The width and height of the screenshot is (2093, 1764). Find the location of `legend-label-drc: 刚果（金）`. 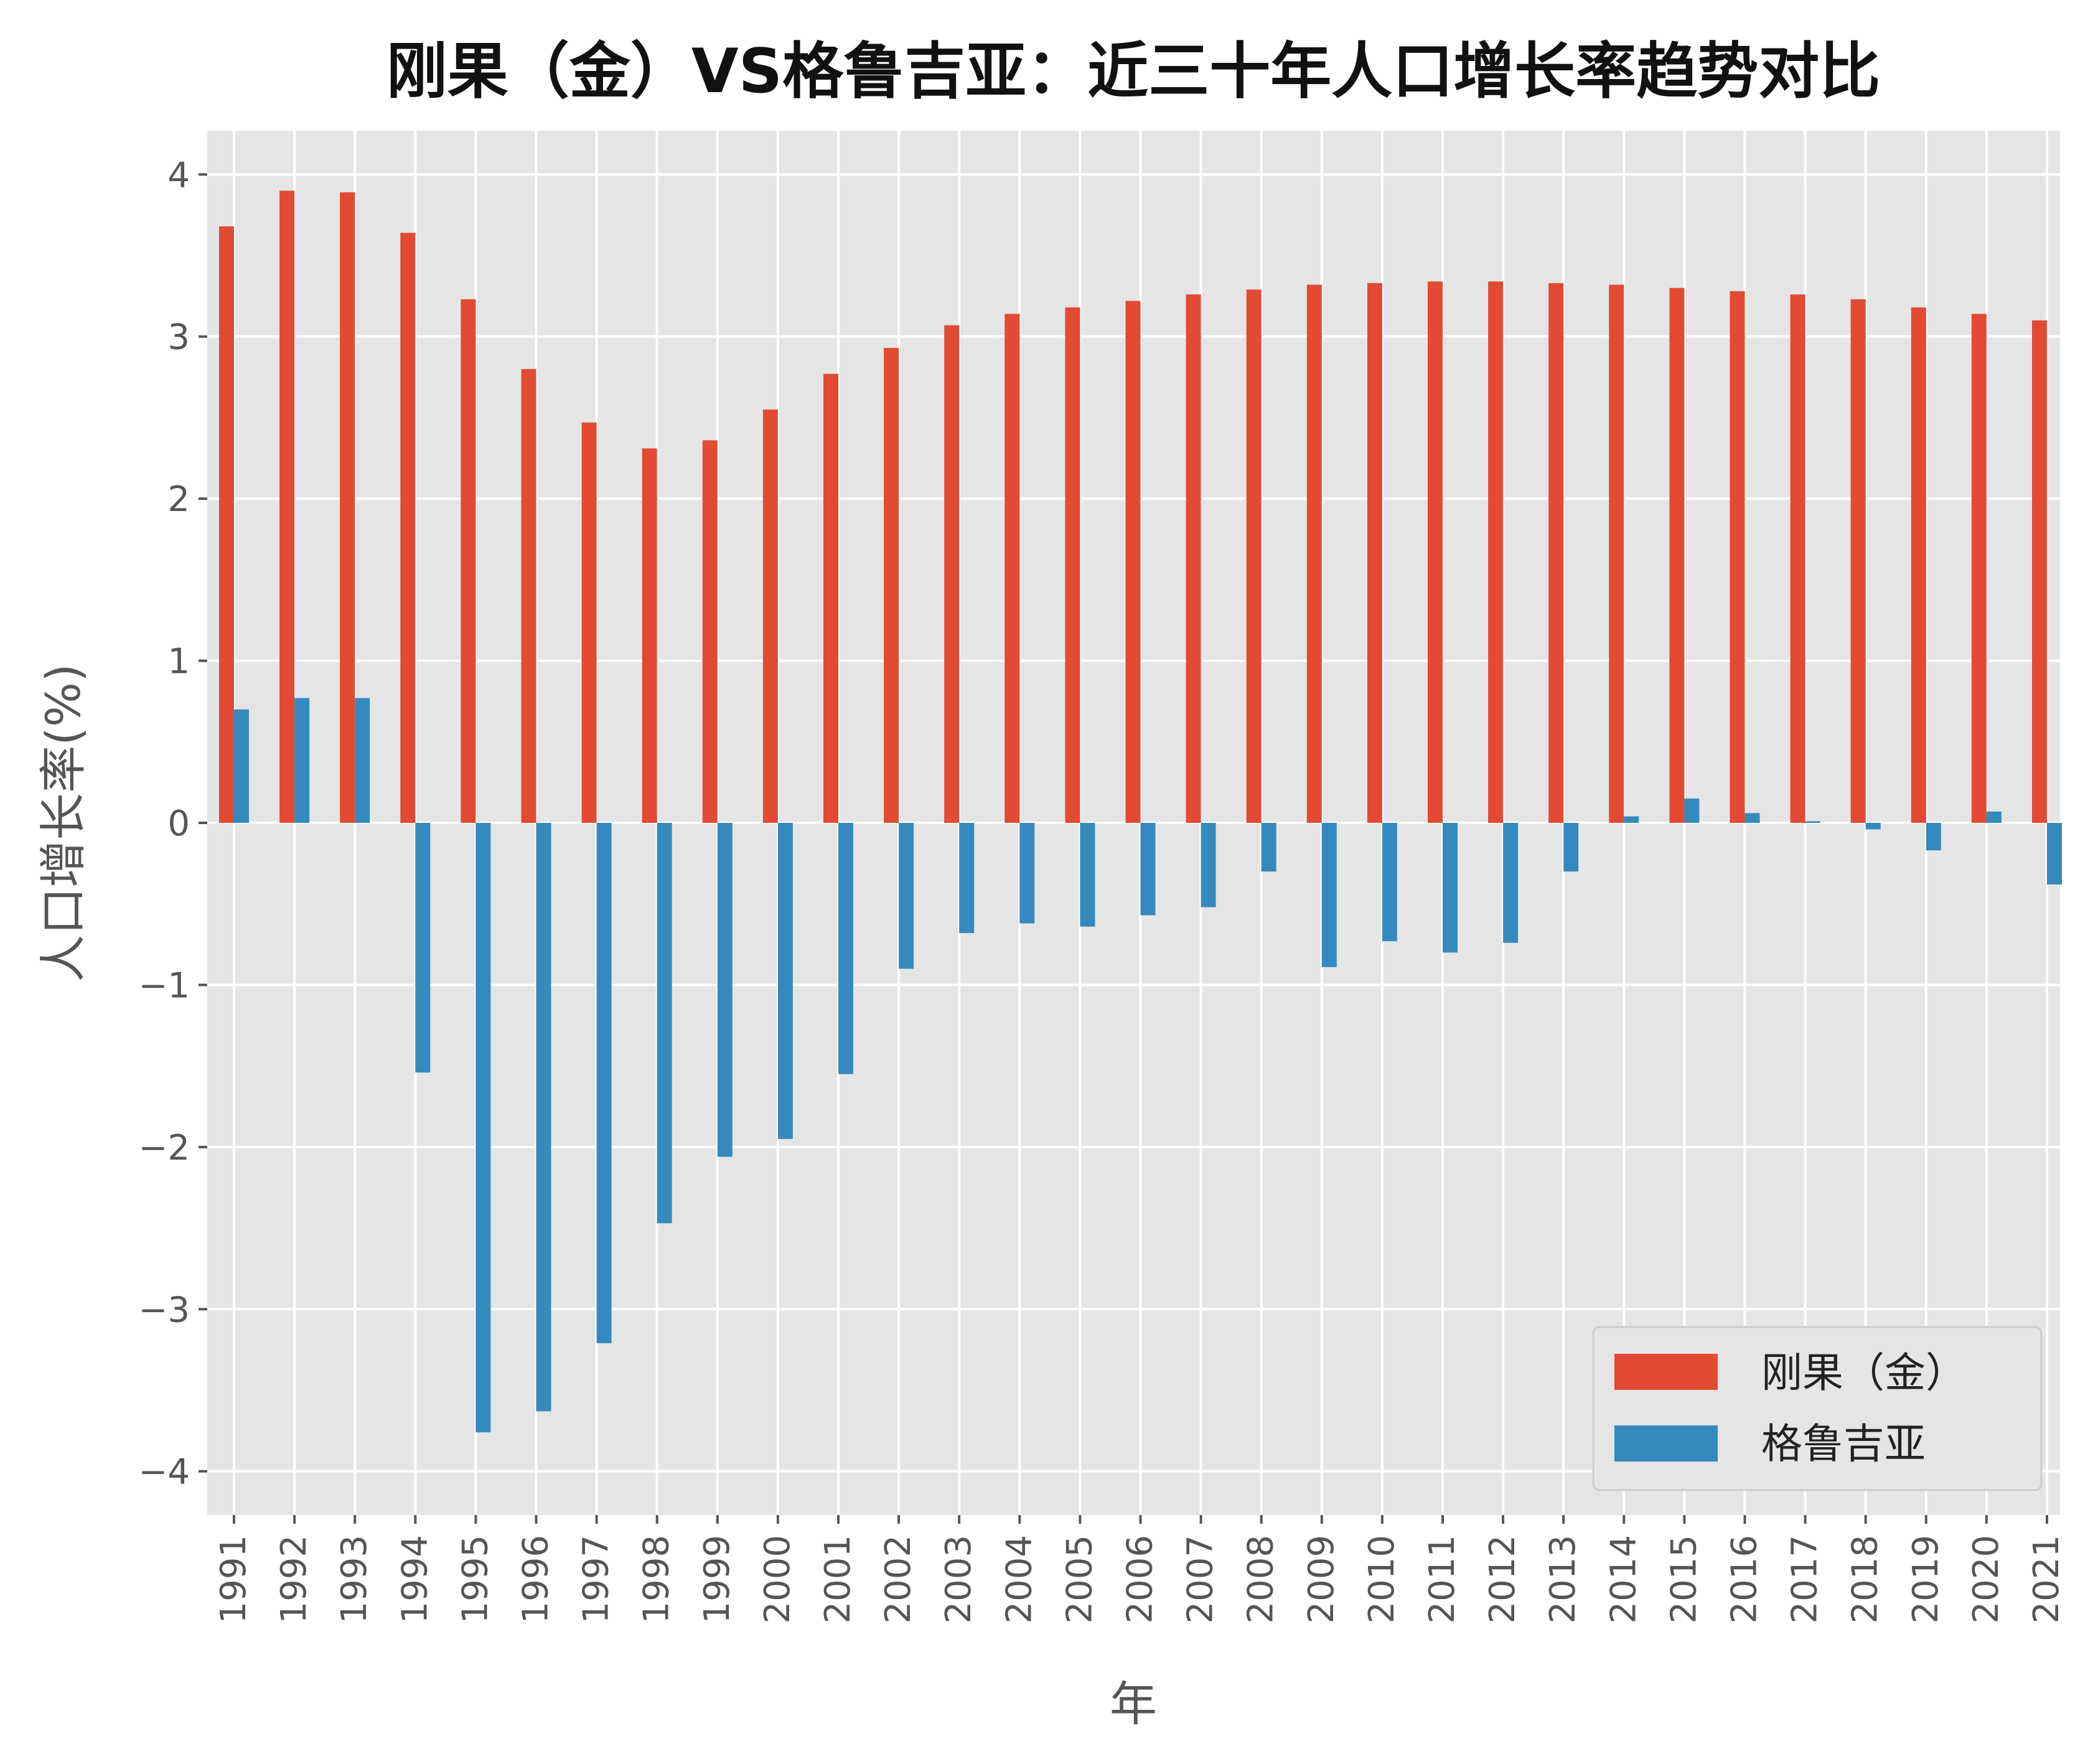

legend-label-drc: 刚果（金） is located at coordinates (1864, 1373).